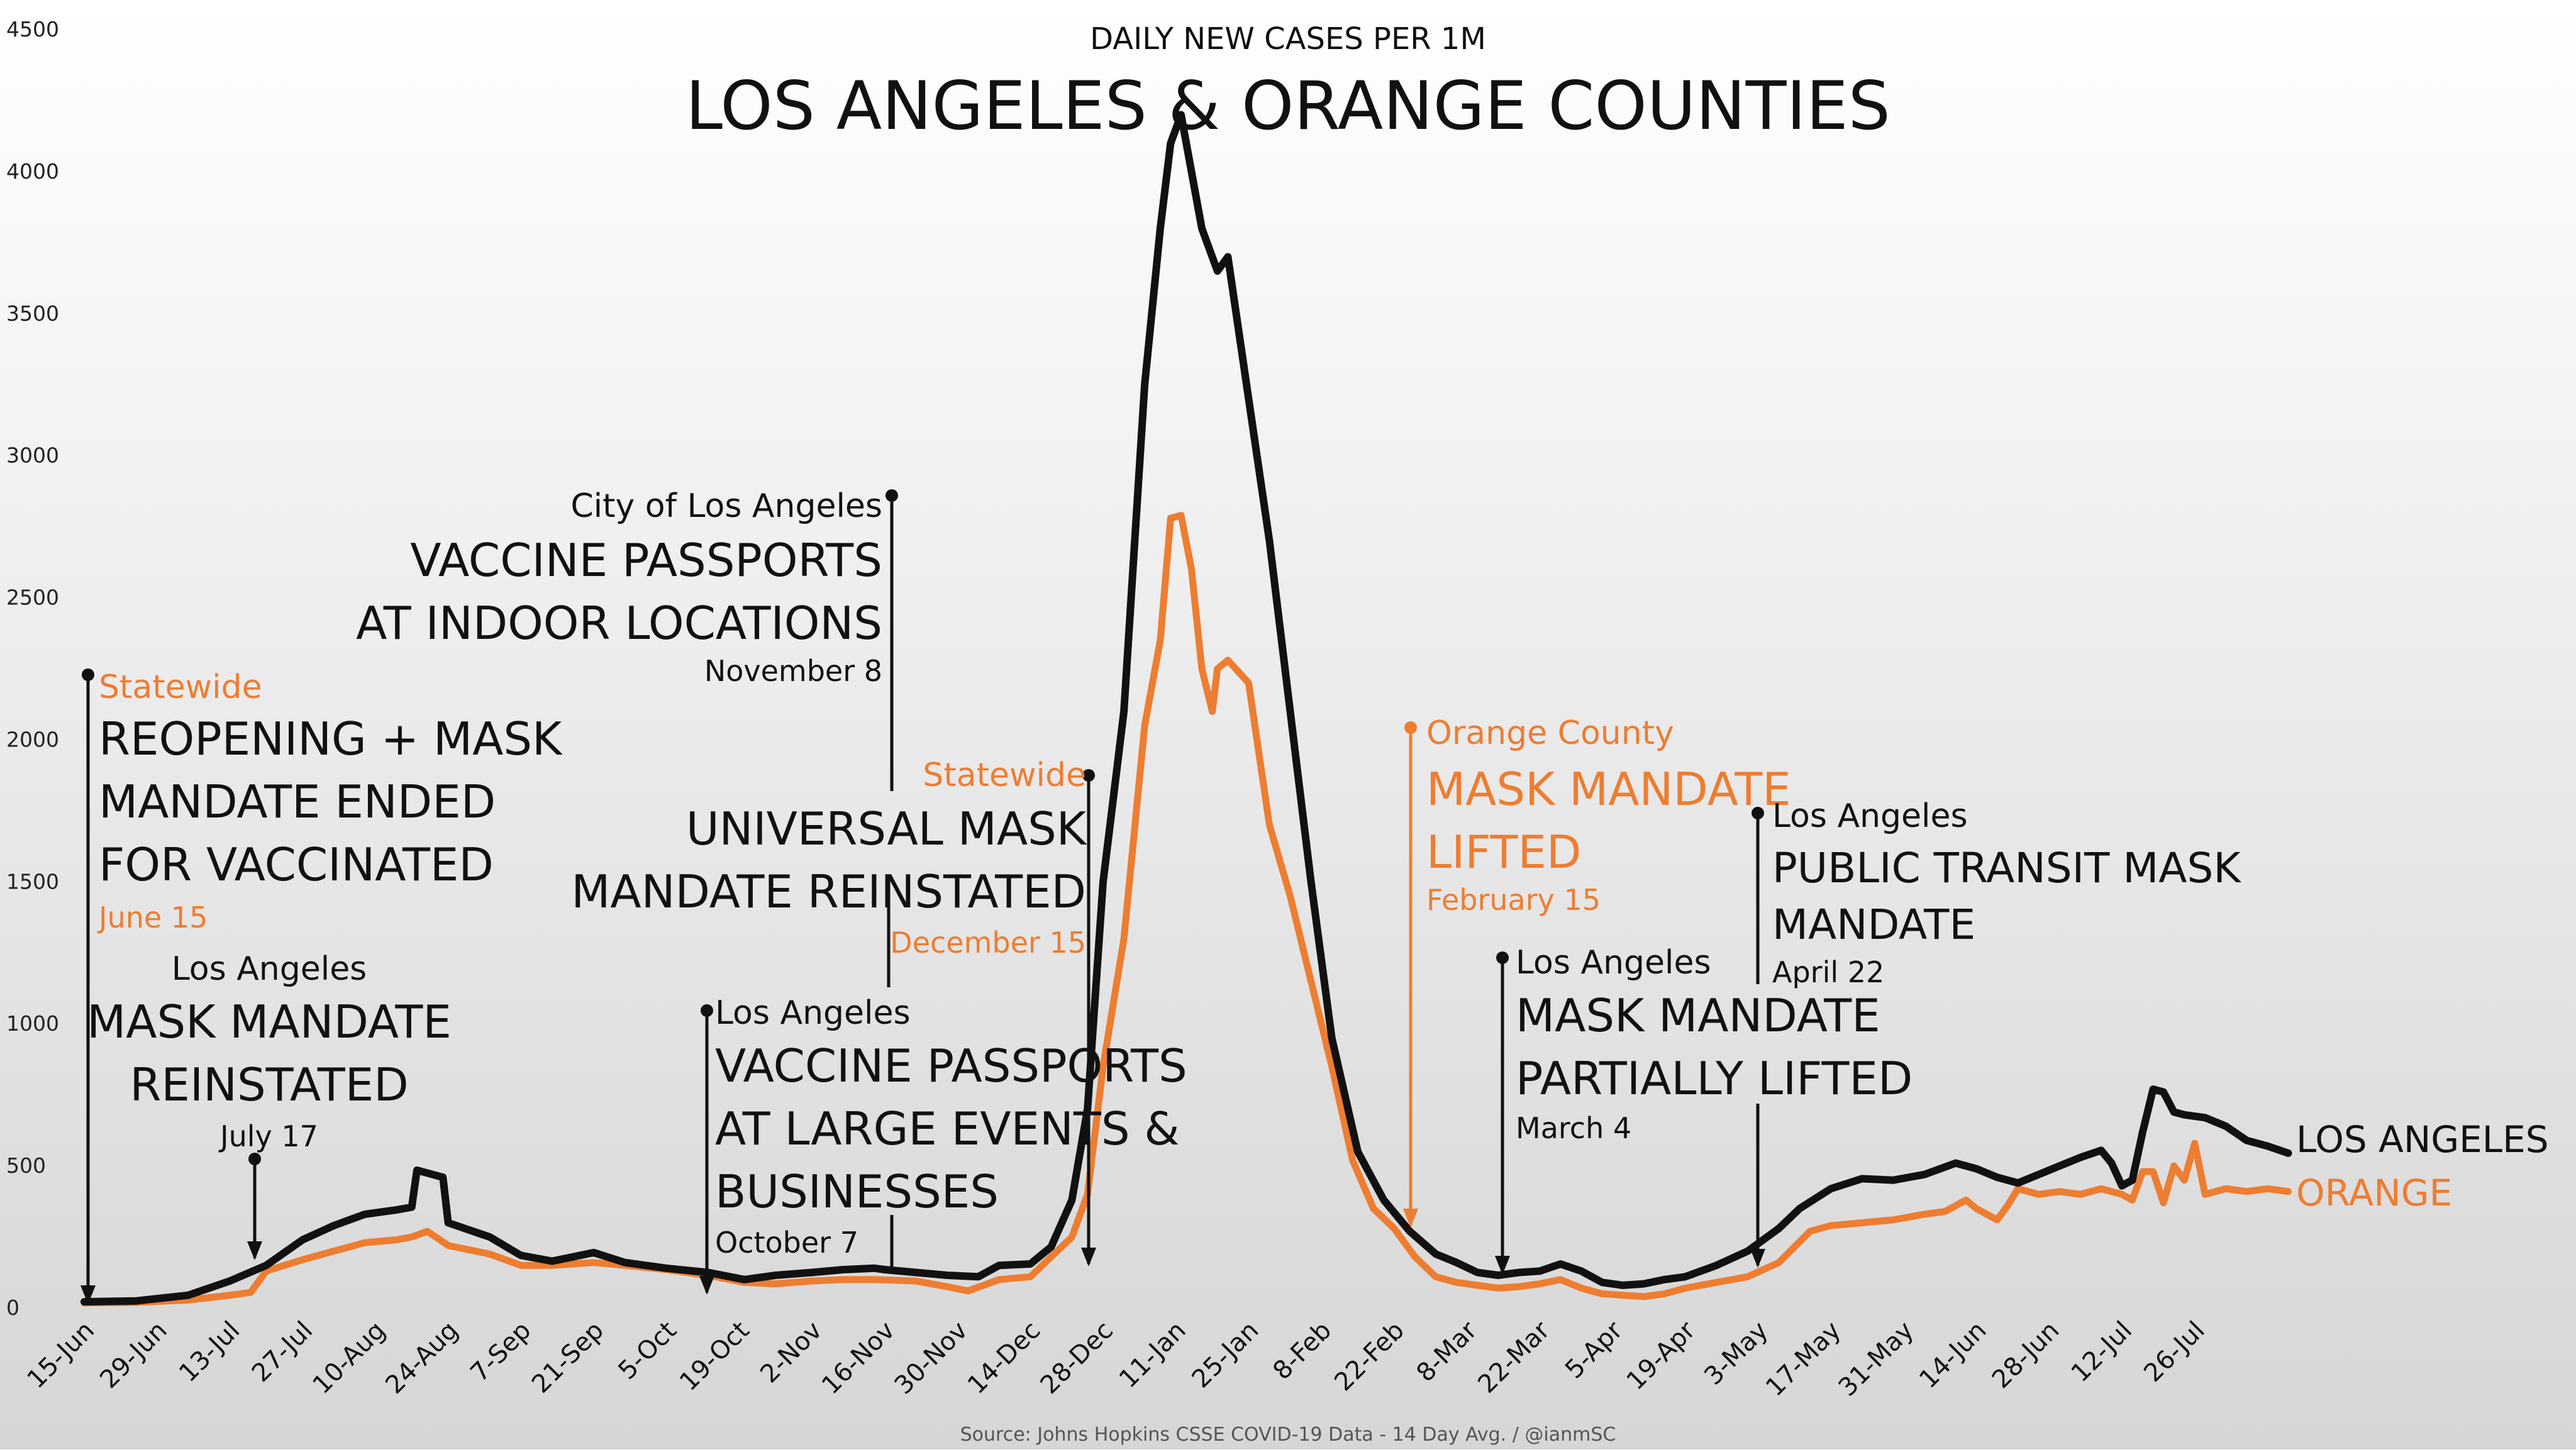  I want to click on chart-title: LOS ANGELES & ORANGE COUNTIES, so click(1288, 106).